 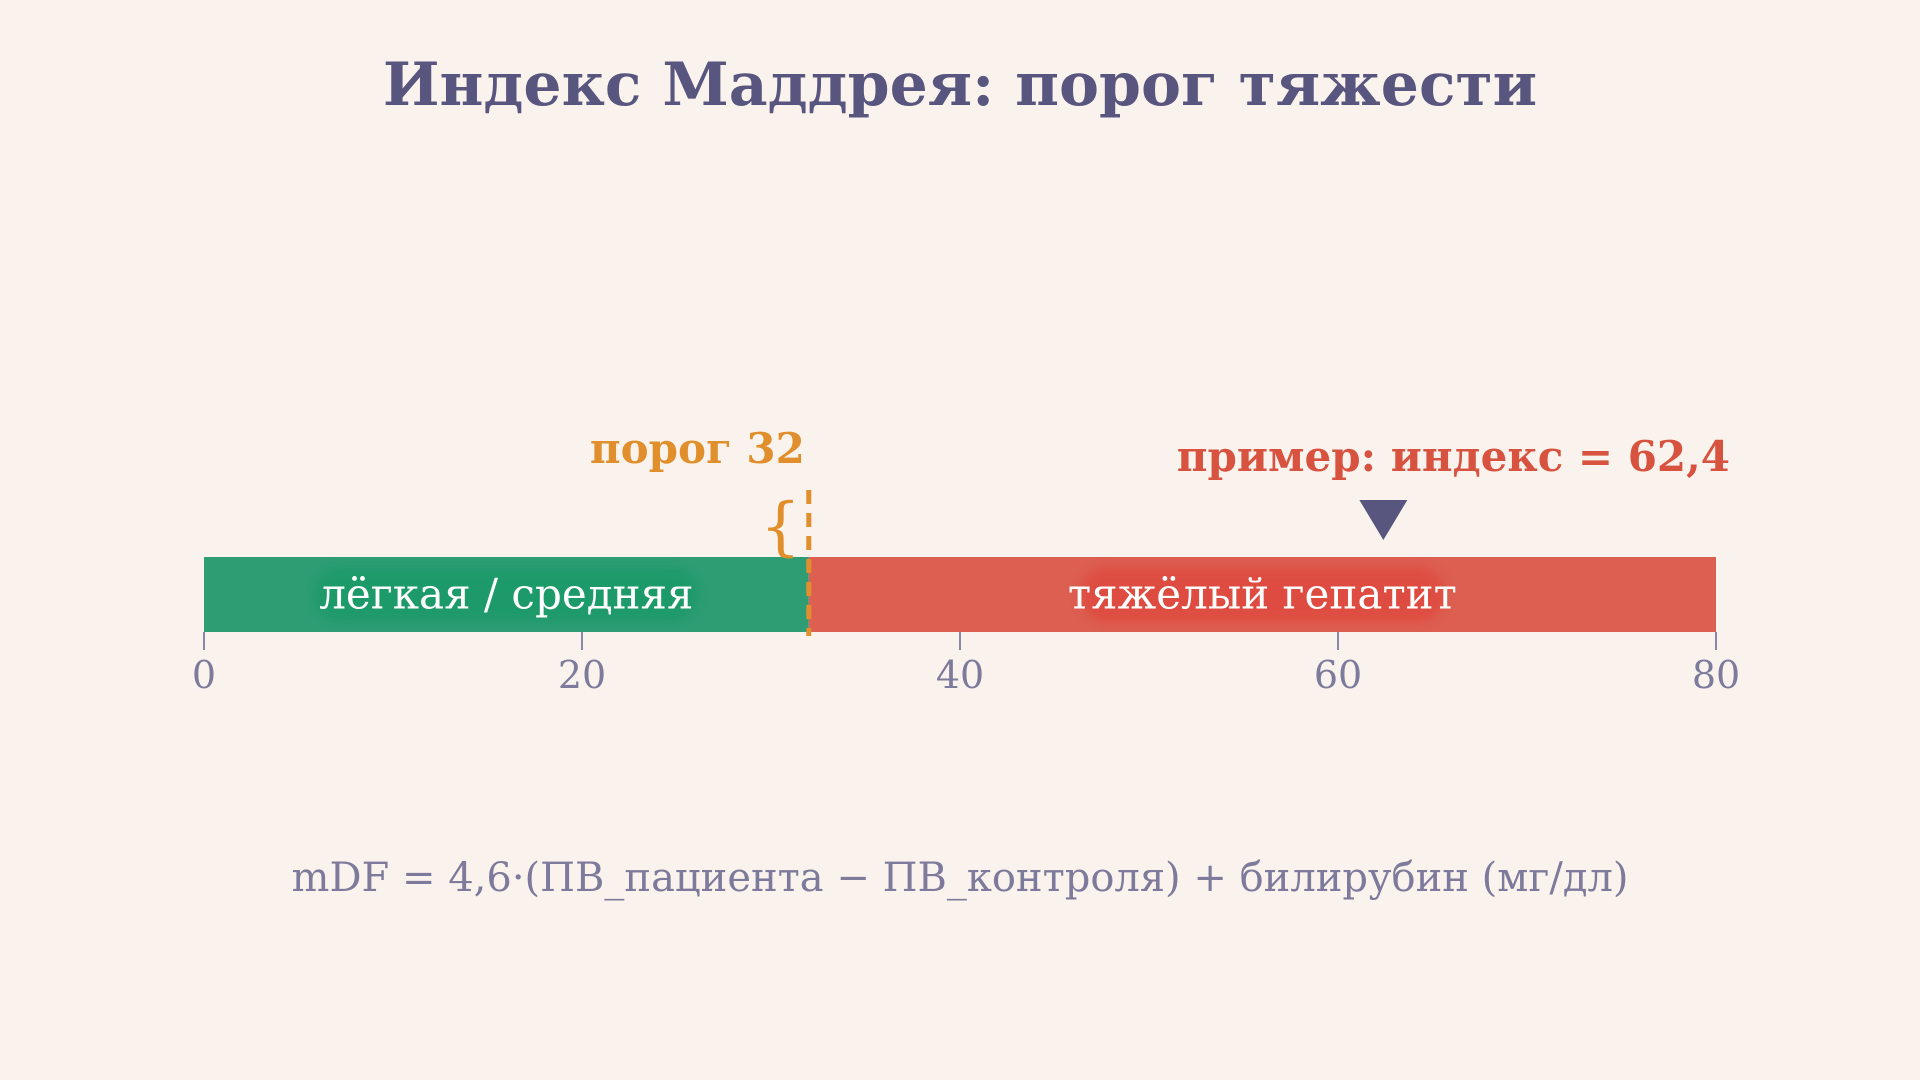 What do you see at coordinates (204, 675) in the screenshot?
I see `axis-tick-label: 0` at bounding box center [204, 675].